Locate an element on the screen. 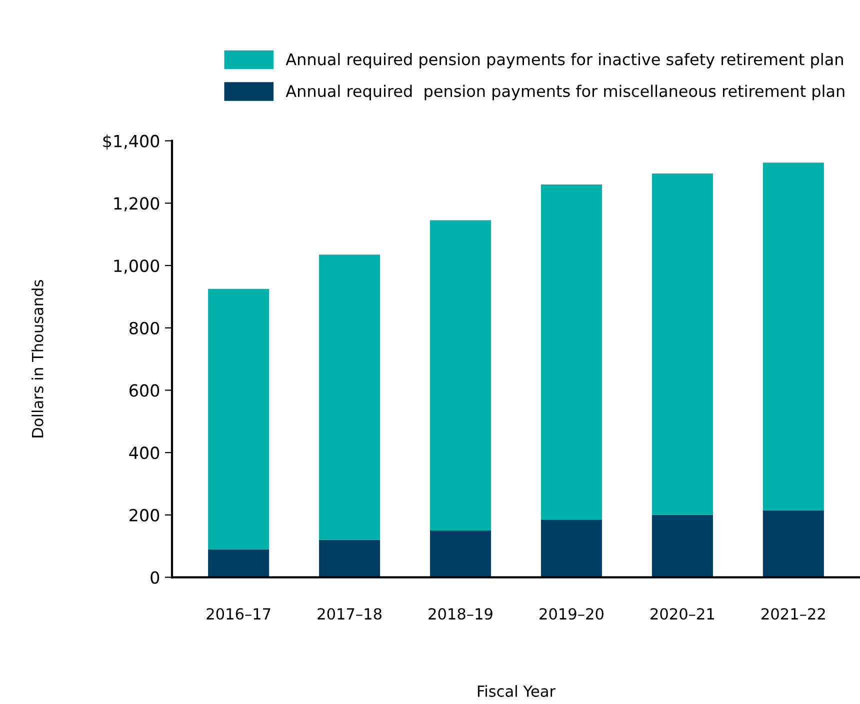 This screenshot has height=704, width=860. x-tick-label: 2017–18 is located at coordinates (350, 614).